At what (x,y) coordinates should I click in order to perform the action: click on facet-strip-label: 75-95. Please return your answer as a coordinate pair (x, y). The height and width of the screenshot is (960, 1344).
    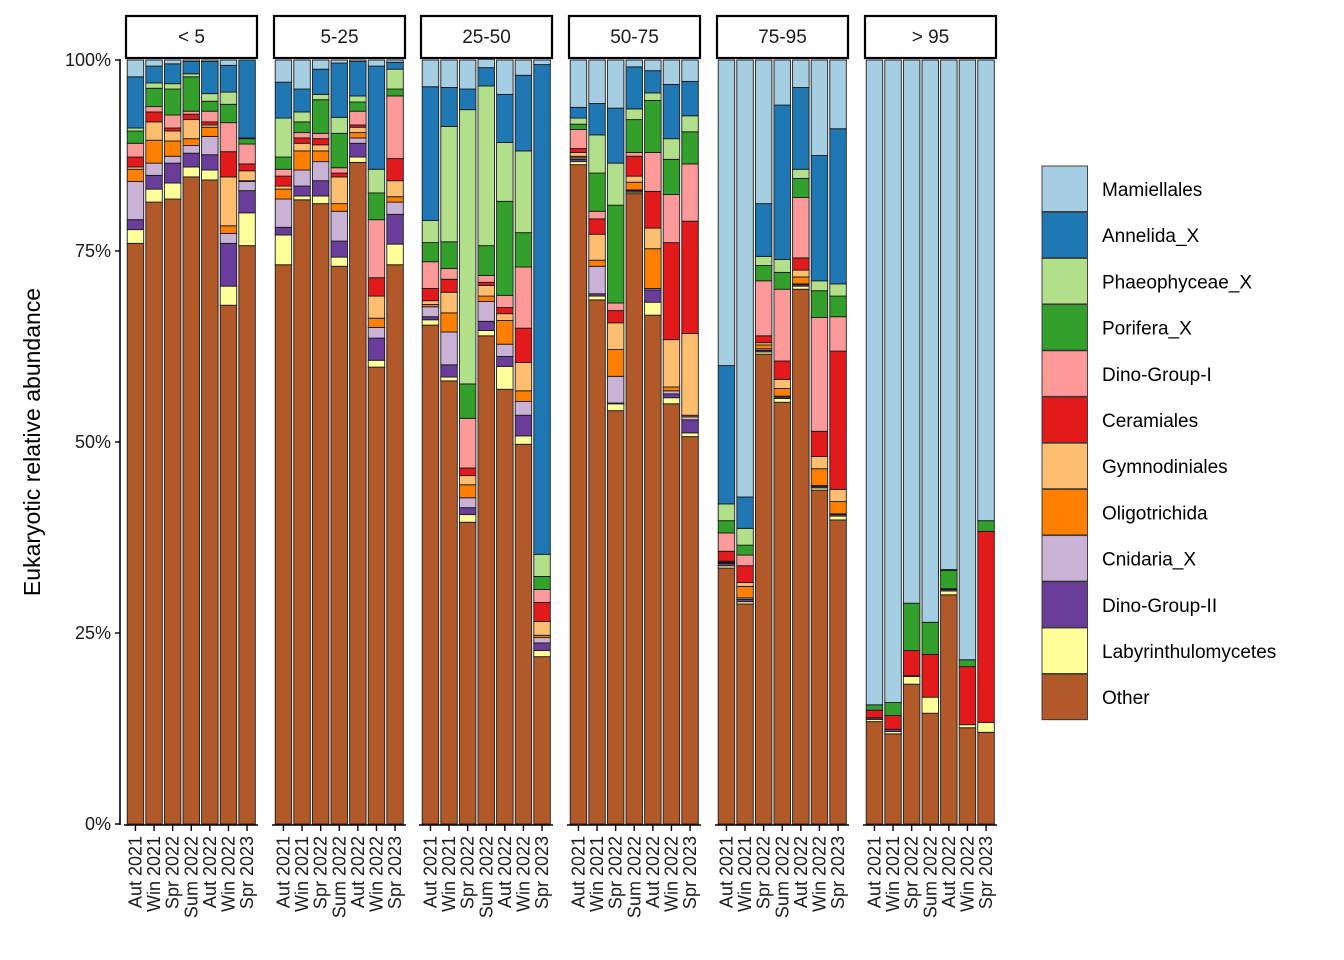
    Looking at the image, I should click on (782, 37).